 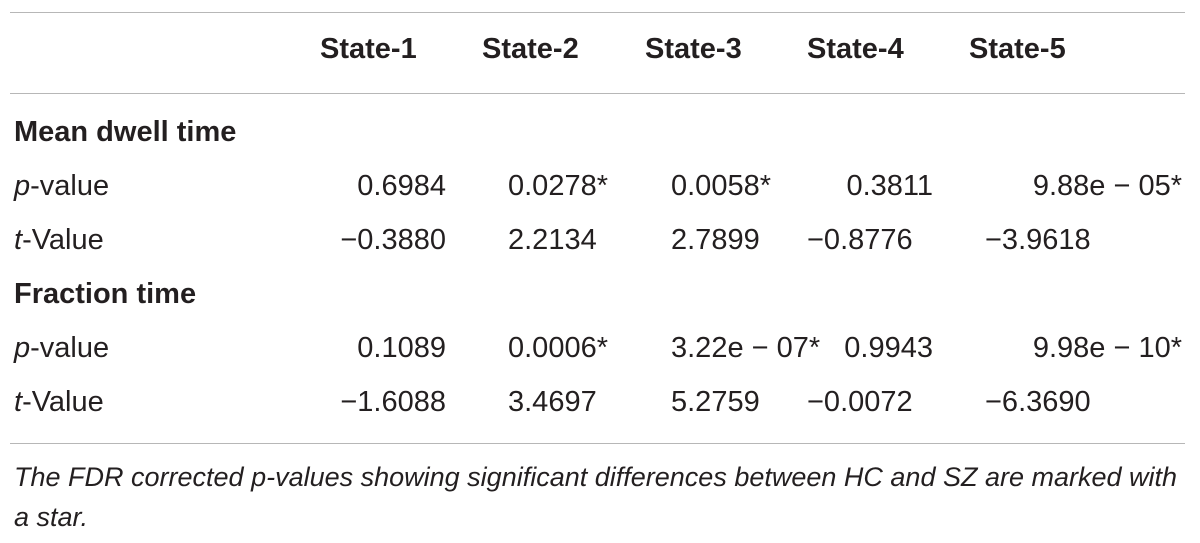 I want to click on table-cell: 0.0278*, so click(x=558, y=186).